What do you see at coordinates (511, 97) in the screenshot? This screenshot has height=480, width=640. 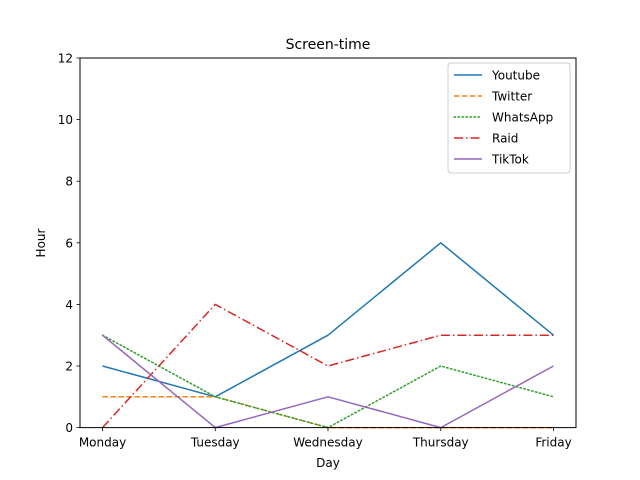 I see `legend-label-1: Twitter` at bounding box center [511, 97].